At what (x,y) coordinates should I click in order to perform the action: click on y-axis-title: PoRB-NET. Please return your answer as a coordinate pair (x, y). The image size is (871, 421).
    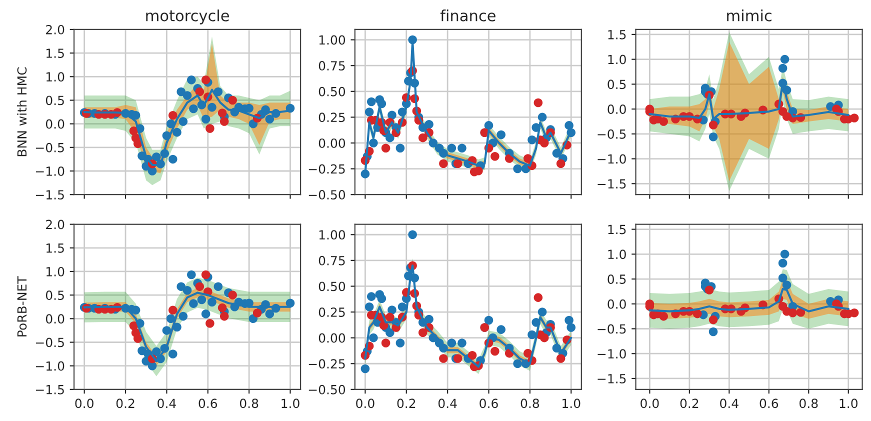
    Looking at the image, I should click on (22, 306).